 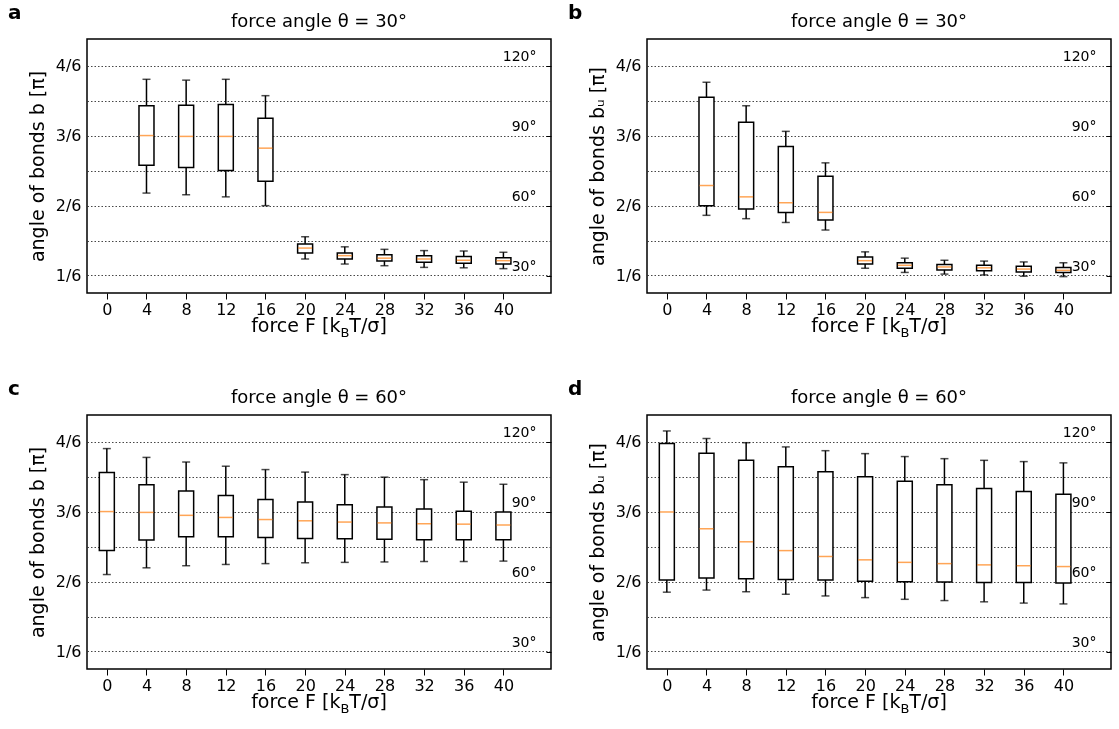 I want to click on text: b, so click(x=575, y=12).